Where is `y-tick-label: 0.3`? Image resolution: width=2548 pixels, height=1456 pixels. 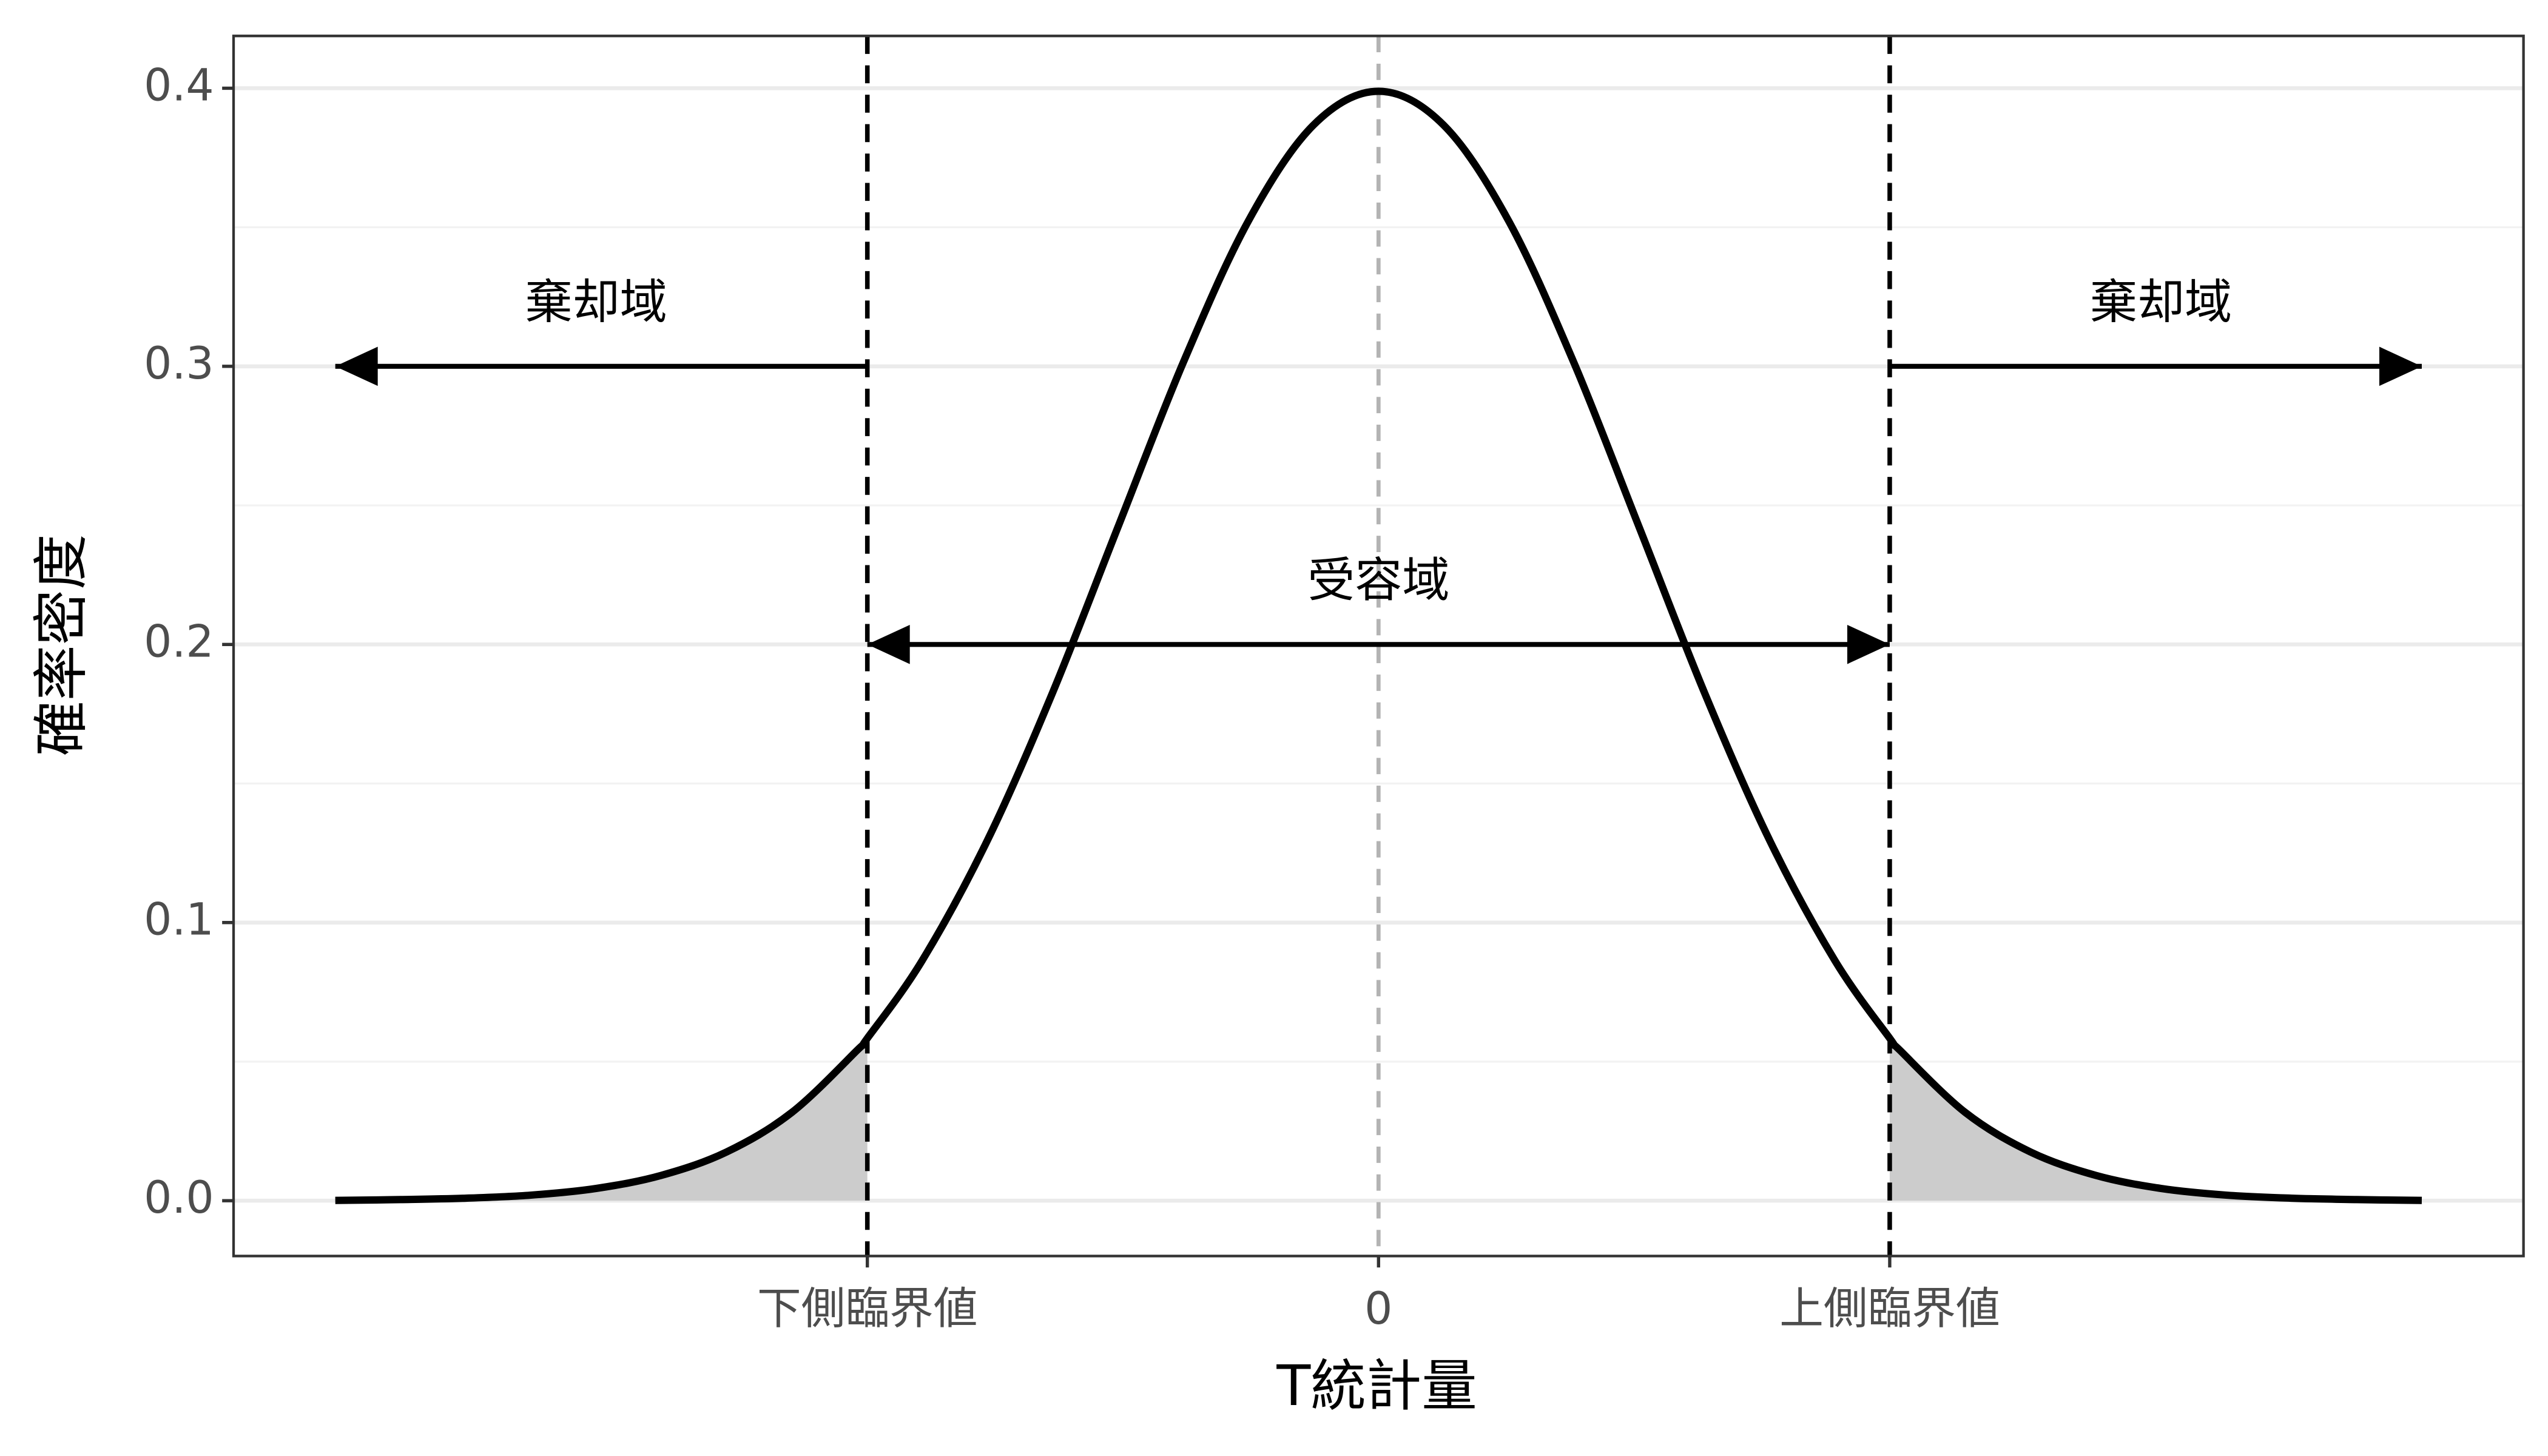
y-tick-label: 0.3 is located at coordinates (179, 364).